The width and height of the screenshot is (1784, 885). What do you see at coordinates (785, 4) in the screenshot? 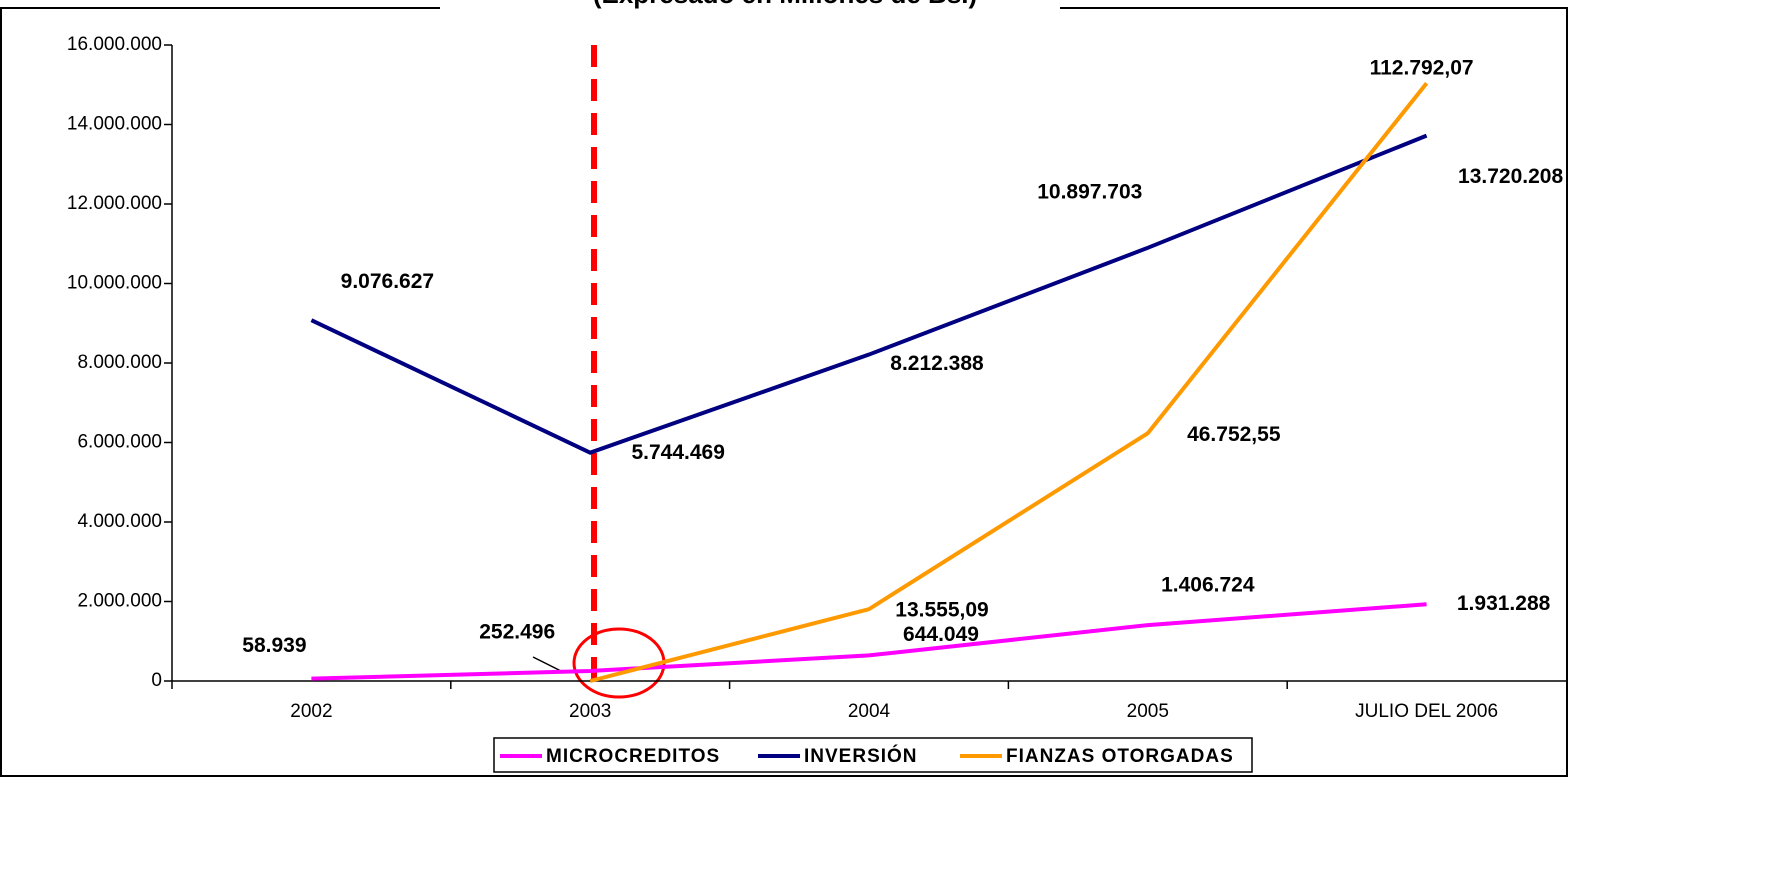
I see `chart-title: (Expresado en Millones de Bs.)` at bounding box center [785, 4].